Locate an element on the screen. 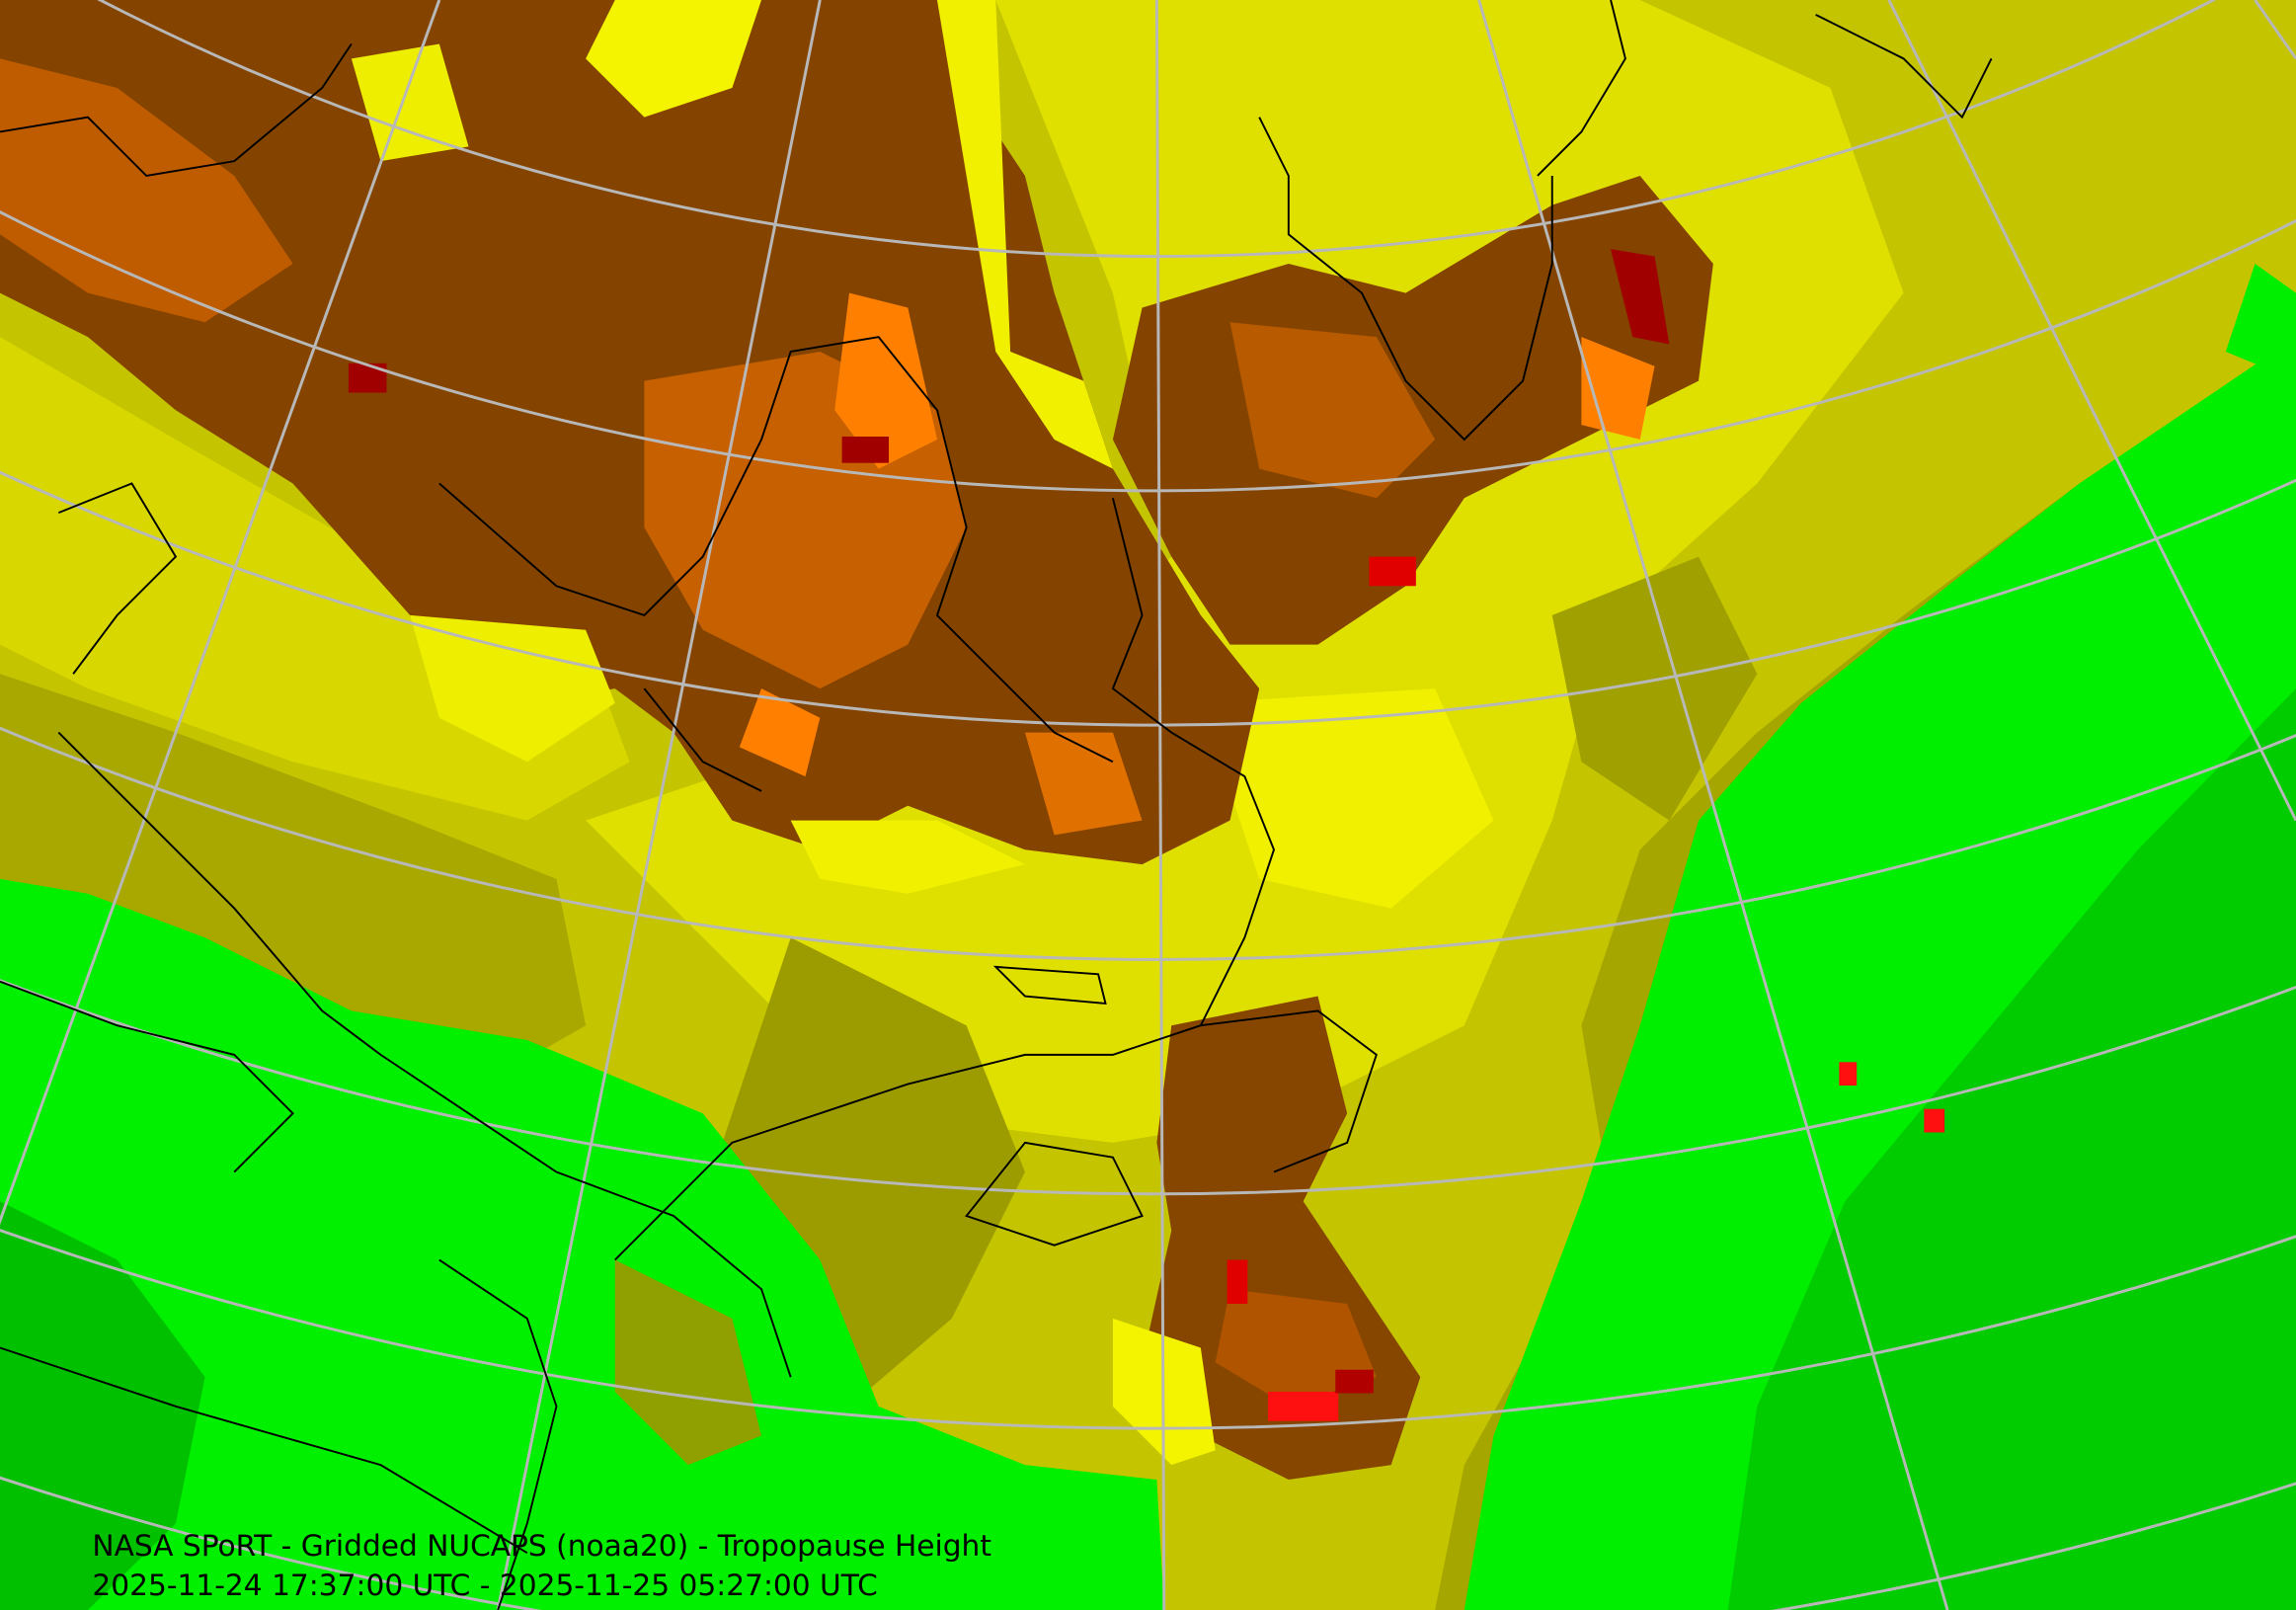  yellow-field-shape is located at coordinates (1347, 798).